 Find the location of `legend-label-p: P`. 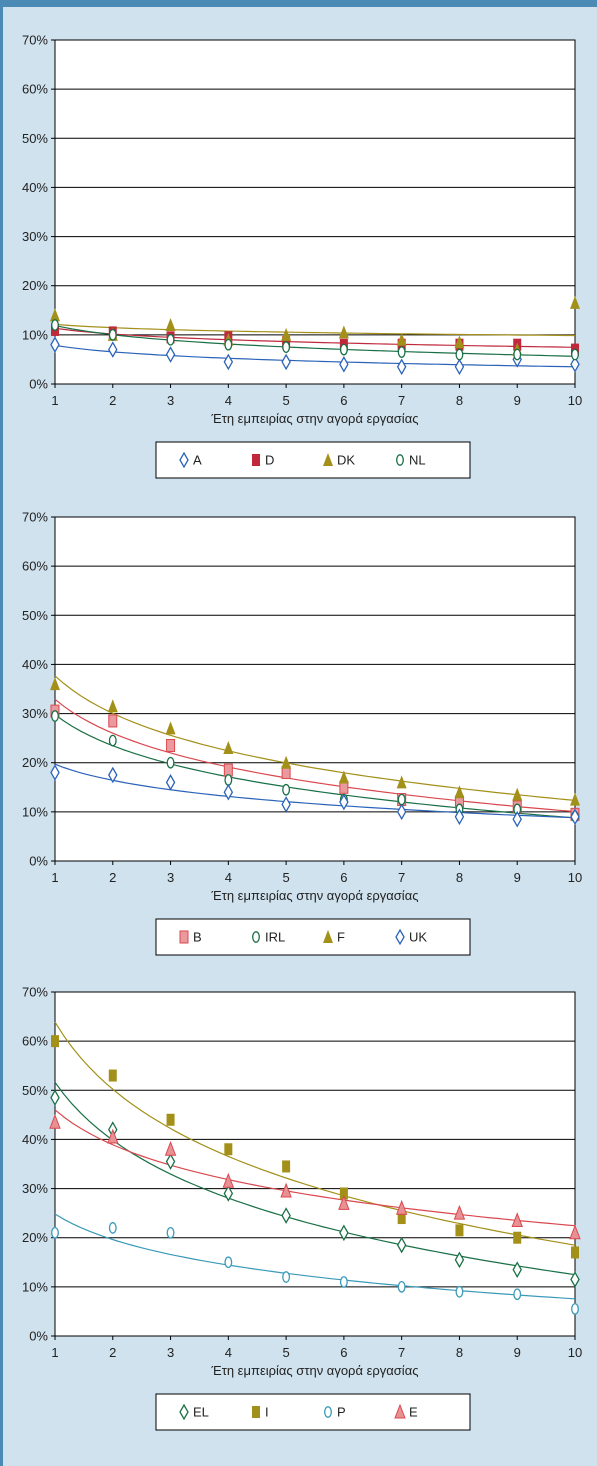

legend-label-p: P is located at coordinates (341, 1412).